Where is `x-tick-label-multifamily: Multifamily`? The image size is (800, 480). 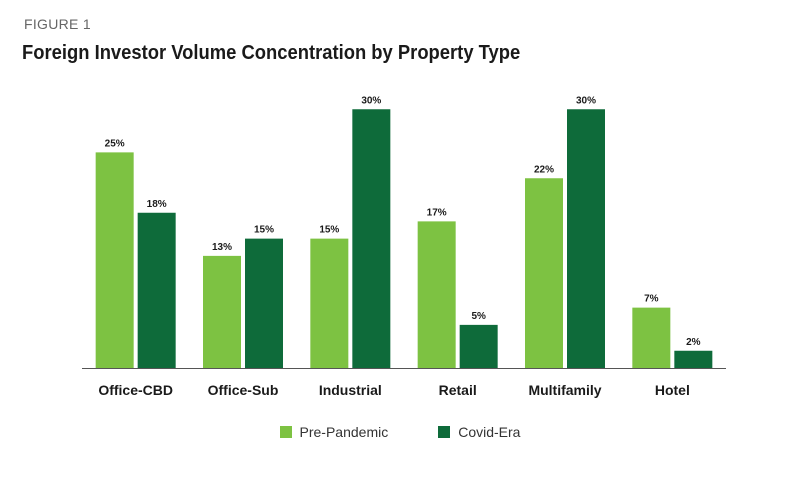
x-tick-label-multifamily: Multifamily is located at coordinates (564, 390).